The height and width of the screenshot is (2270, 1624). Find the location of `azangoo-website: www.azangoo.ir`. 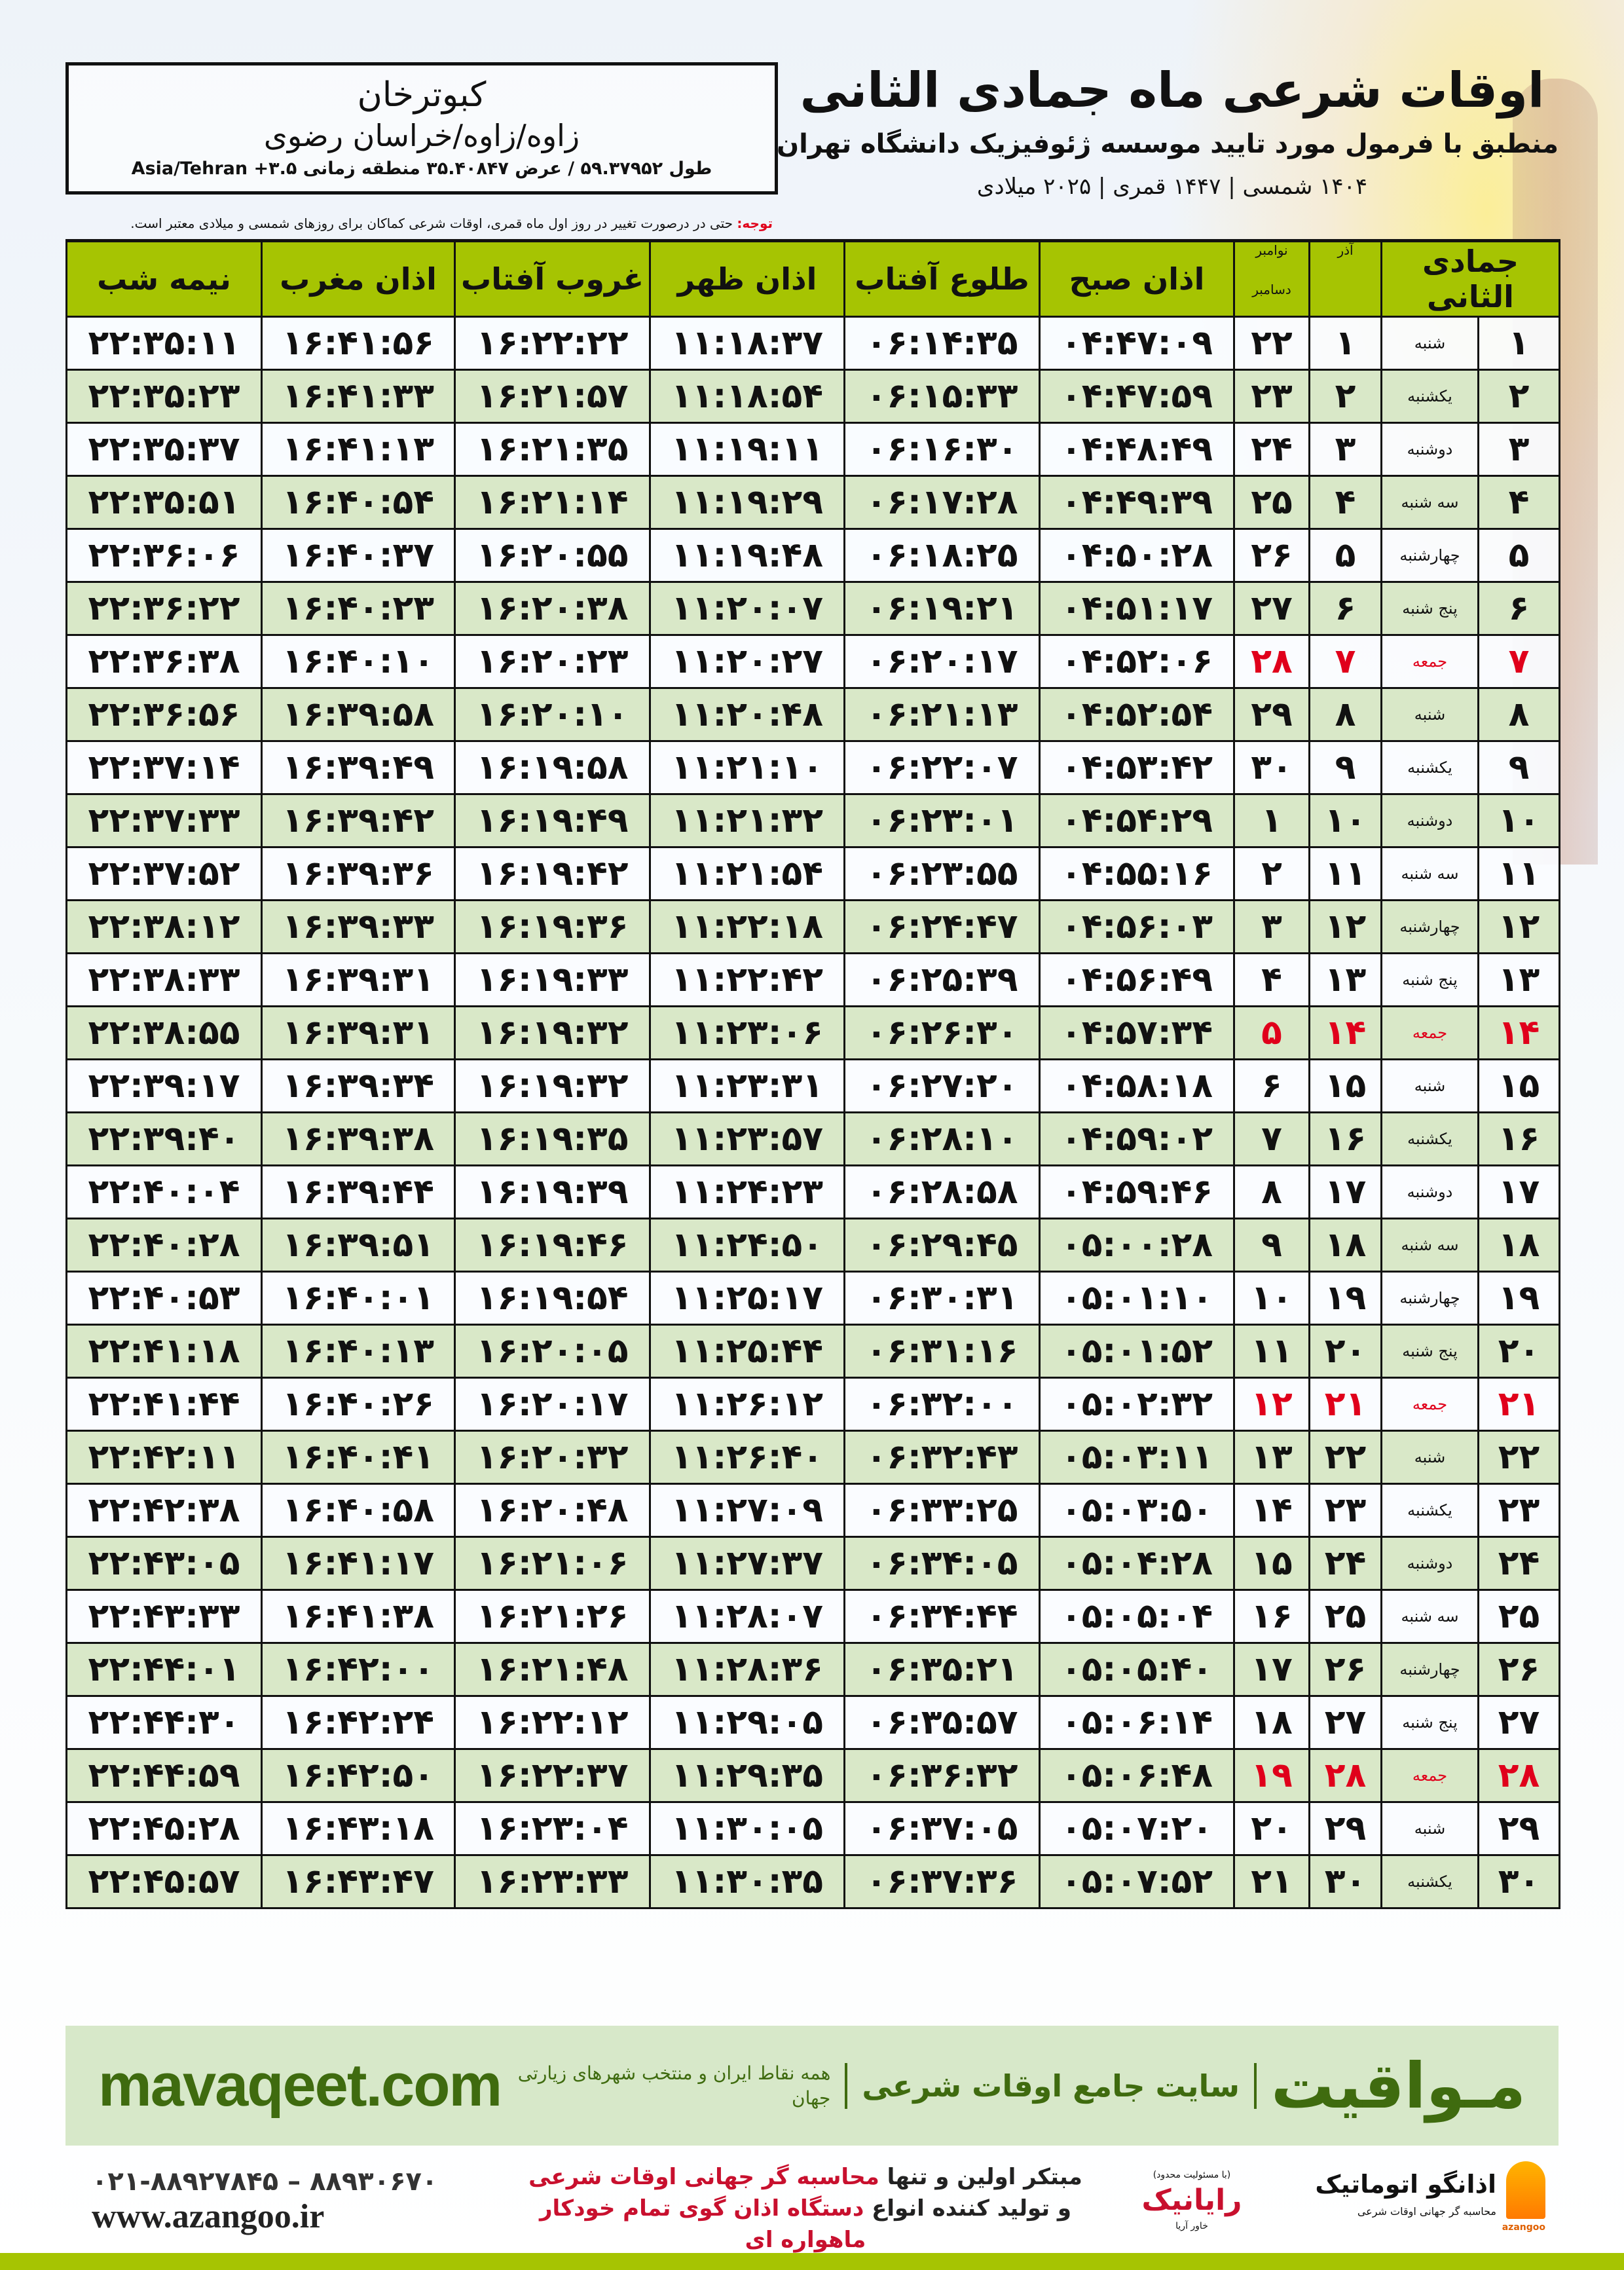

azangoo-website: www.azangoo.ir is located at coordinates (208, 2216).